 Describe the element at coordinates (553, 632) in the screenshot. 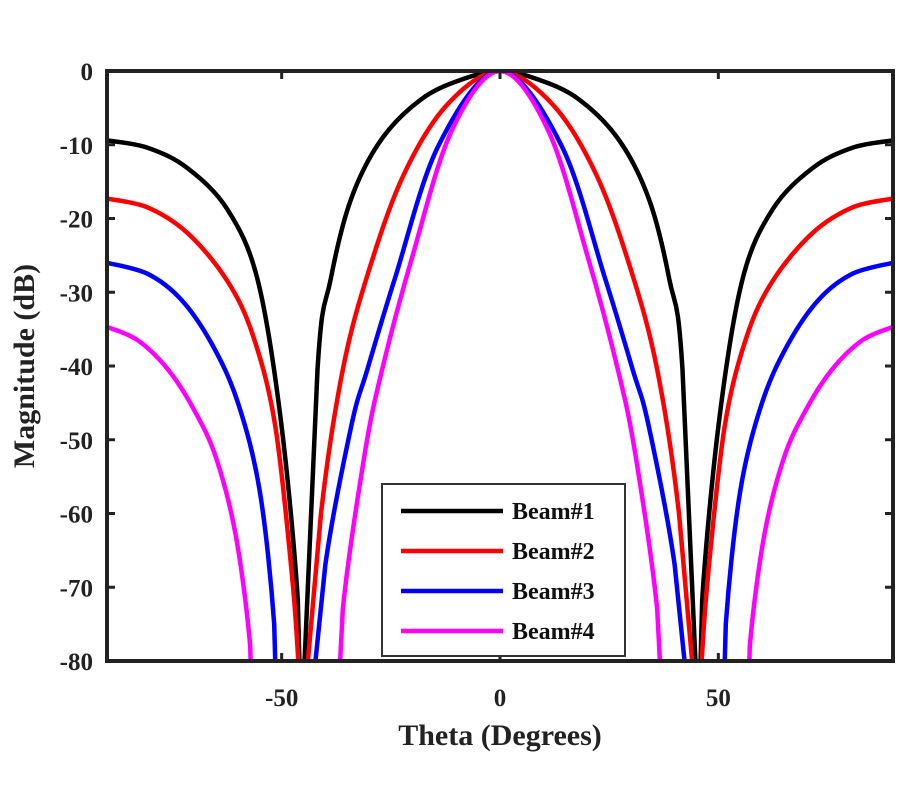

I see `legend-label-4: Beam#4` at that location.